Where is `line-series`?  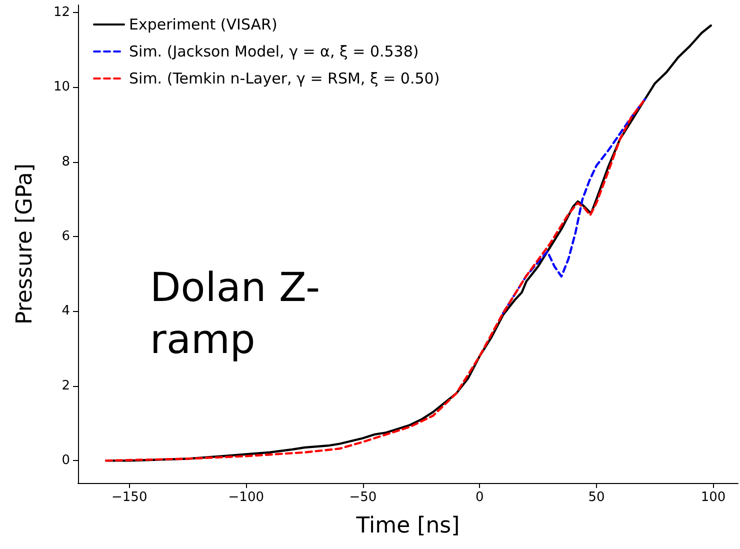 line-series is located at coordinates (574, 206).